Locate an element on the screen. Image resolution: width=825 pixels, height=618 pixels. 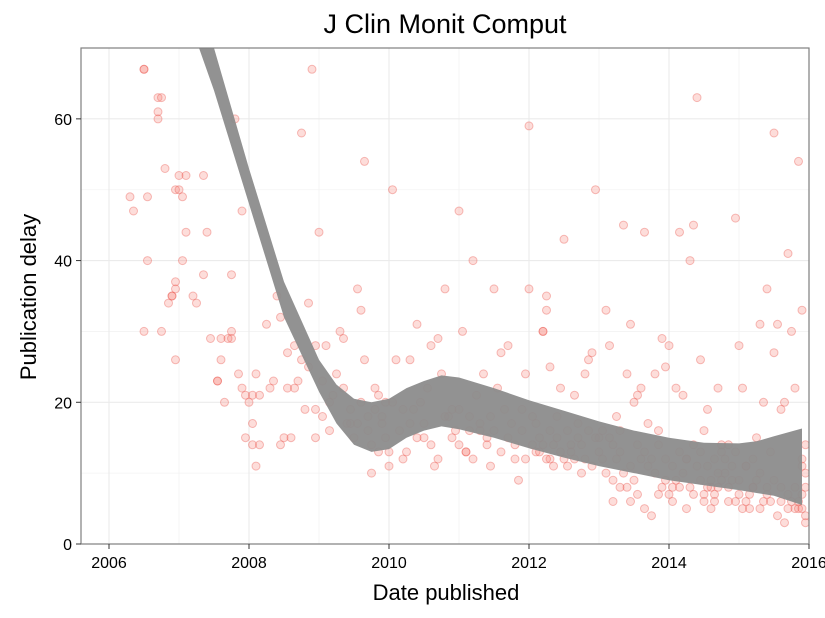
x-axis-title: Date published is located at coordinates (446, 592).